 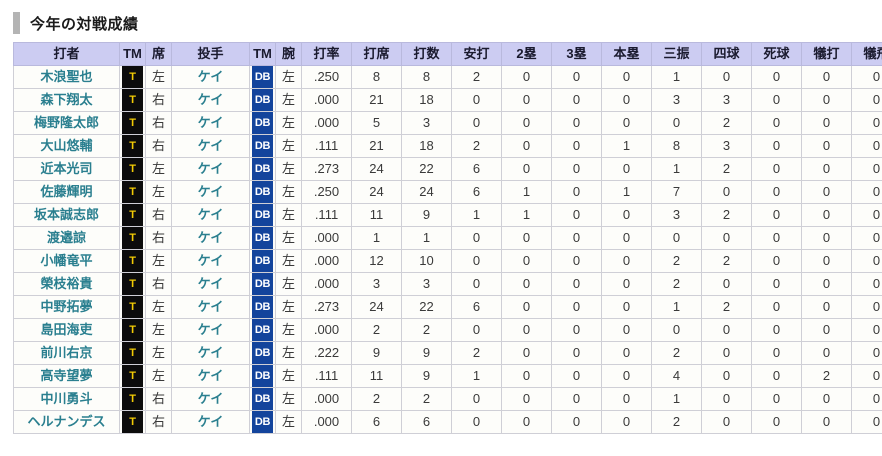 I want to click on column-header-avg: 打率, so click(x=327, y=54).